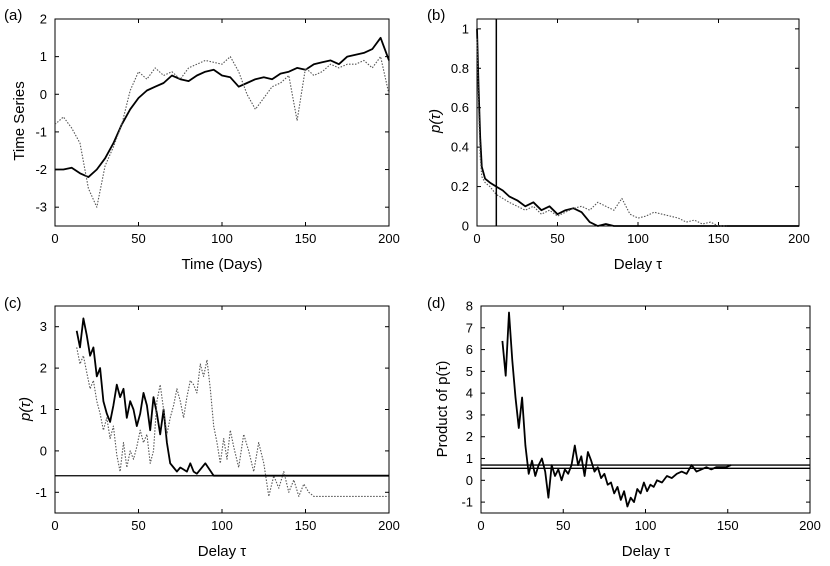  What do you see at coordinates (389, 238) in the screenshot?
I see `panel-a-xtick-label: 200` at bounding box center [389, 238].